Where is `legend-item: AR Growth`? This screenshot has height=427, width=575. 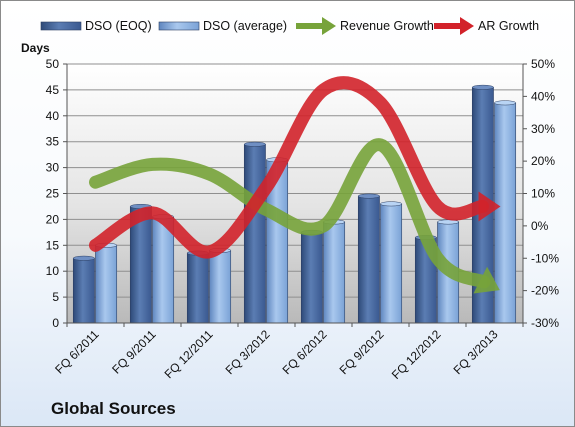
legend-item: AR Growth is located at coordinates (486, 26).